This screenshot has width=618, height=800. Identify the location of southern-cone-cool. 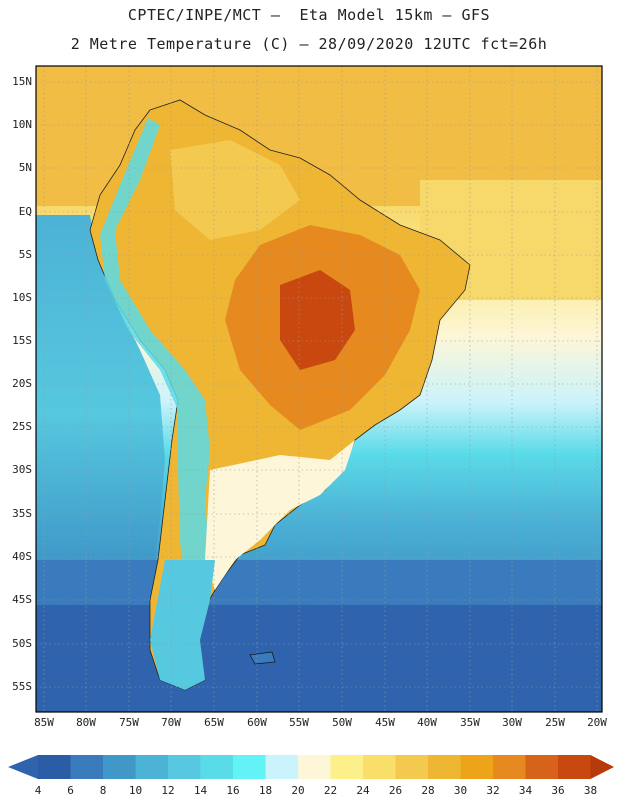
(280, 515).